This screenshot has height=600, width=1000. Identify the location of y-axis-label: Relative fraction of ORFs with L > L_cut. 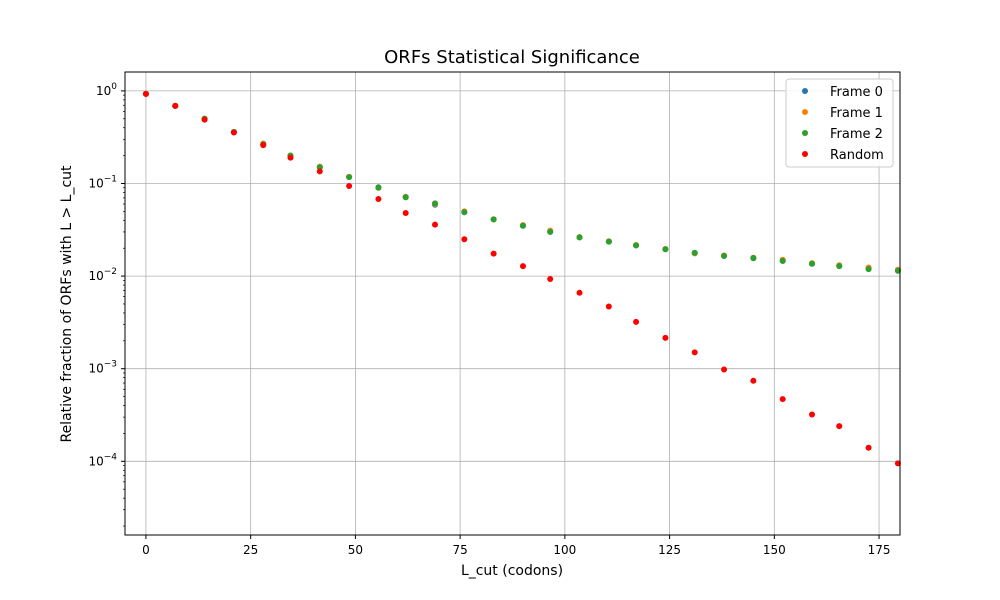
(67, 304).